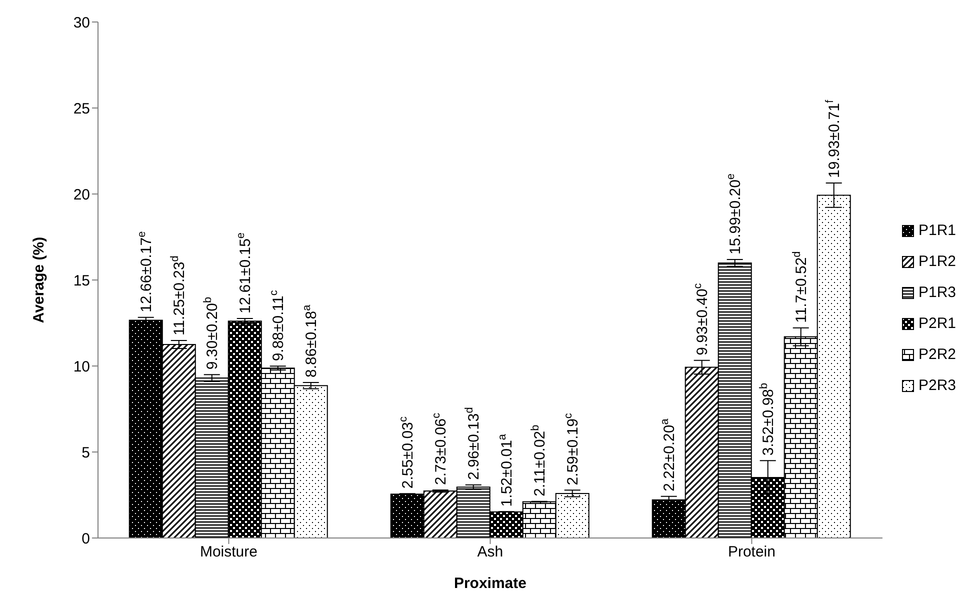 This screenshot has width=974, height=616. I want to click on legend-label: P1R3, so click(937, 292).